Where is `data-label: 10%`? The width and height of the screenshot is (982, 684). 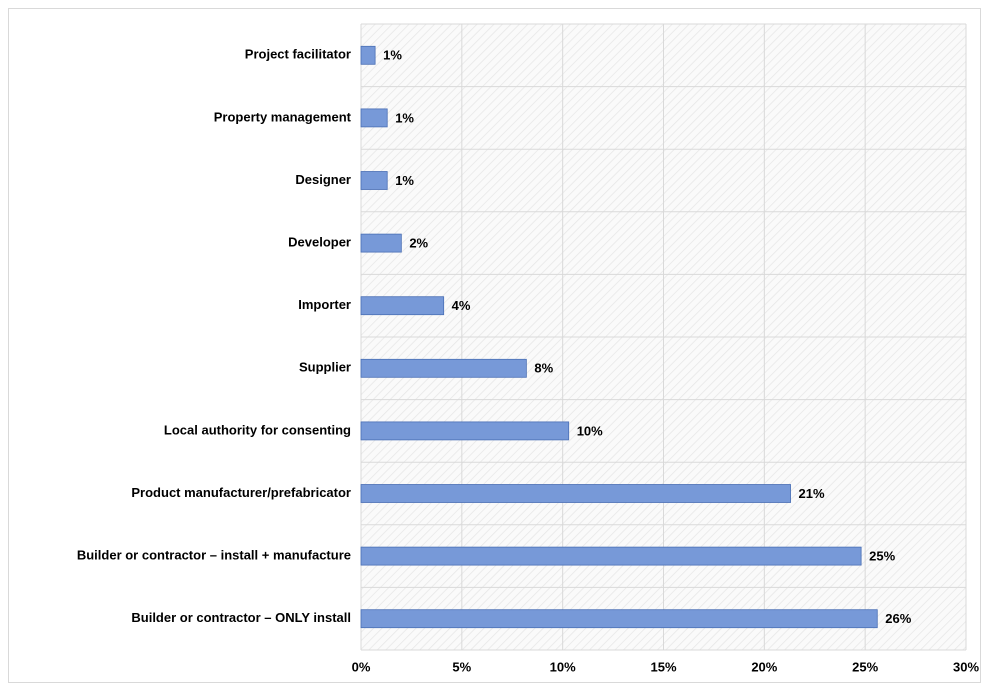
data-label: 10% is located at coordinates (590, 430).